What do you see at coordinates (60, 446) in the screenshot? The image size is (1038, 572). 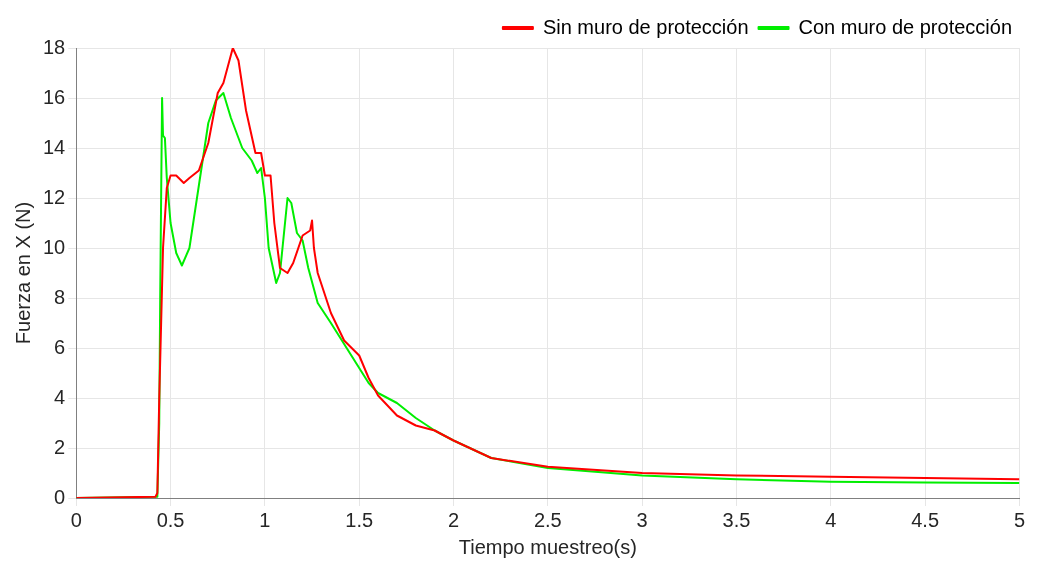 I see `y-tick-label: 2` at bounding box center [60, 446].